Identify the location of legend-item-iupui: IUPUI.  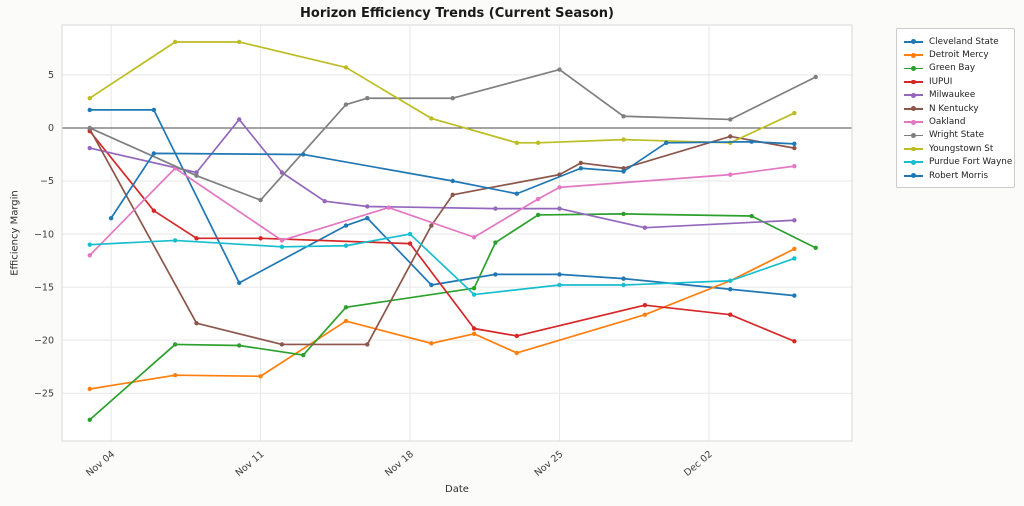
(956, 81).